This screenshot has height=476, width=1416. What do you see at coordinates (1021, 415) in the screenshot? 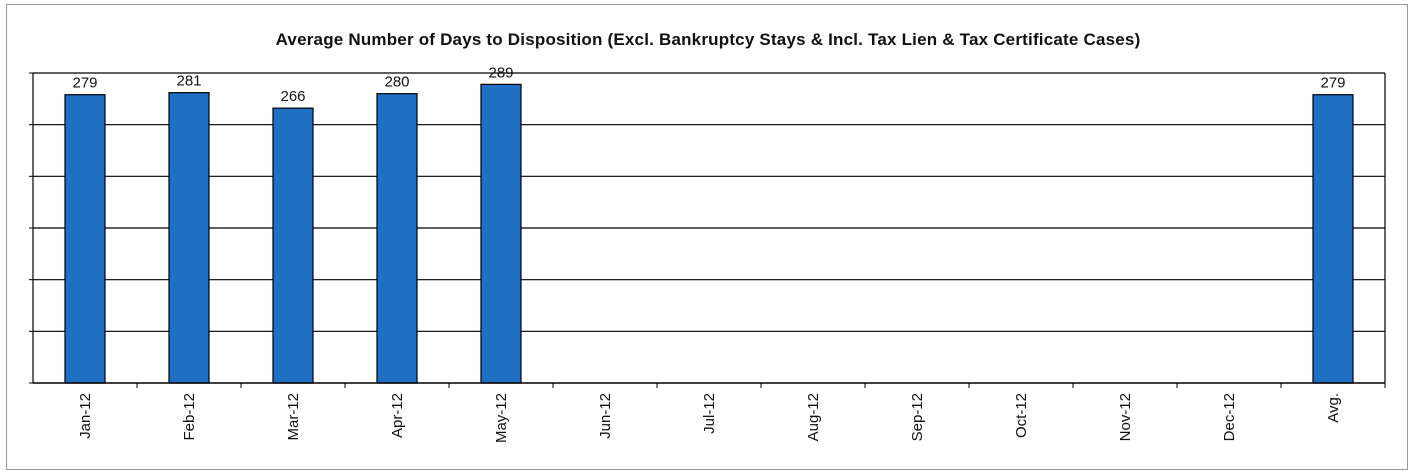
I see `x-tick-label: Oct-12` at bounding box center [1021, 415].